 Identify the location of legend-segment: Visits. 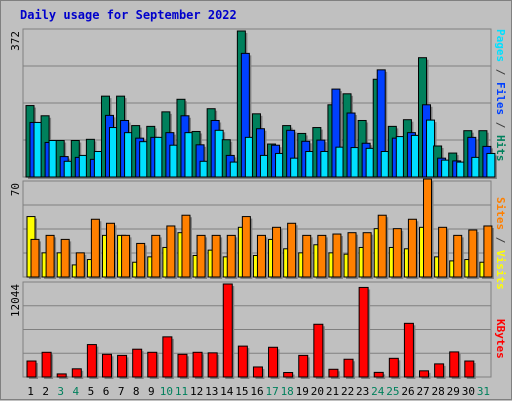
(500, 270).